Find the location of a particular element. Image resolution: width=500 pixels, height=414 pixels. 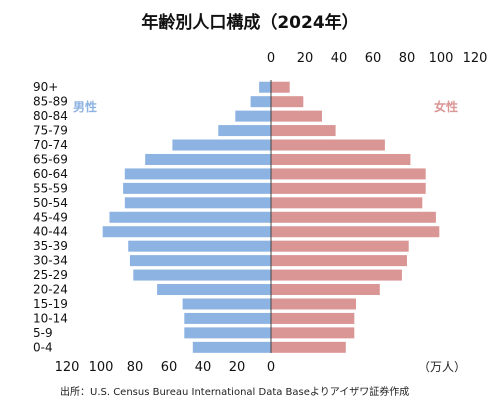

age-group-label: 10-14 is located at coordinates (50, 318).